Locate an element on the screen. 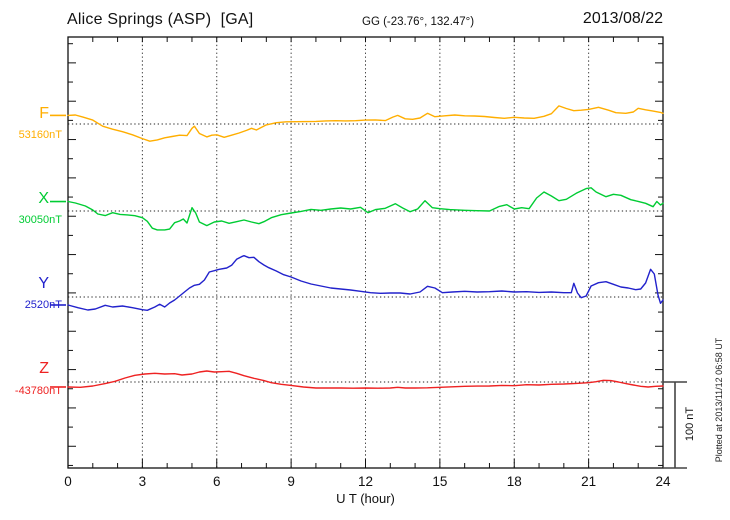 The width and height of the screenshot is (730, 520). series-label-x: X is located at coordinates (43, 198).